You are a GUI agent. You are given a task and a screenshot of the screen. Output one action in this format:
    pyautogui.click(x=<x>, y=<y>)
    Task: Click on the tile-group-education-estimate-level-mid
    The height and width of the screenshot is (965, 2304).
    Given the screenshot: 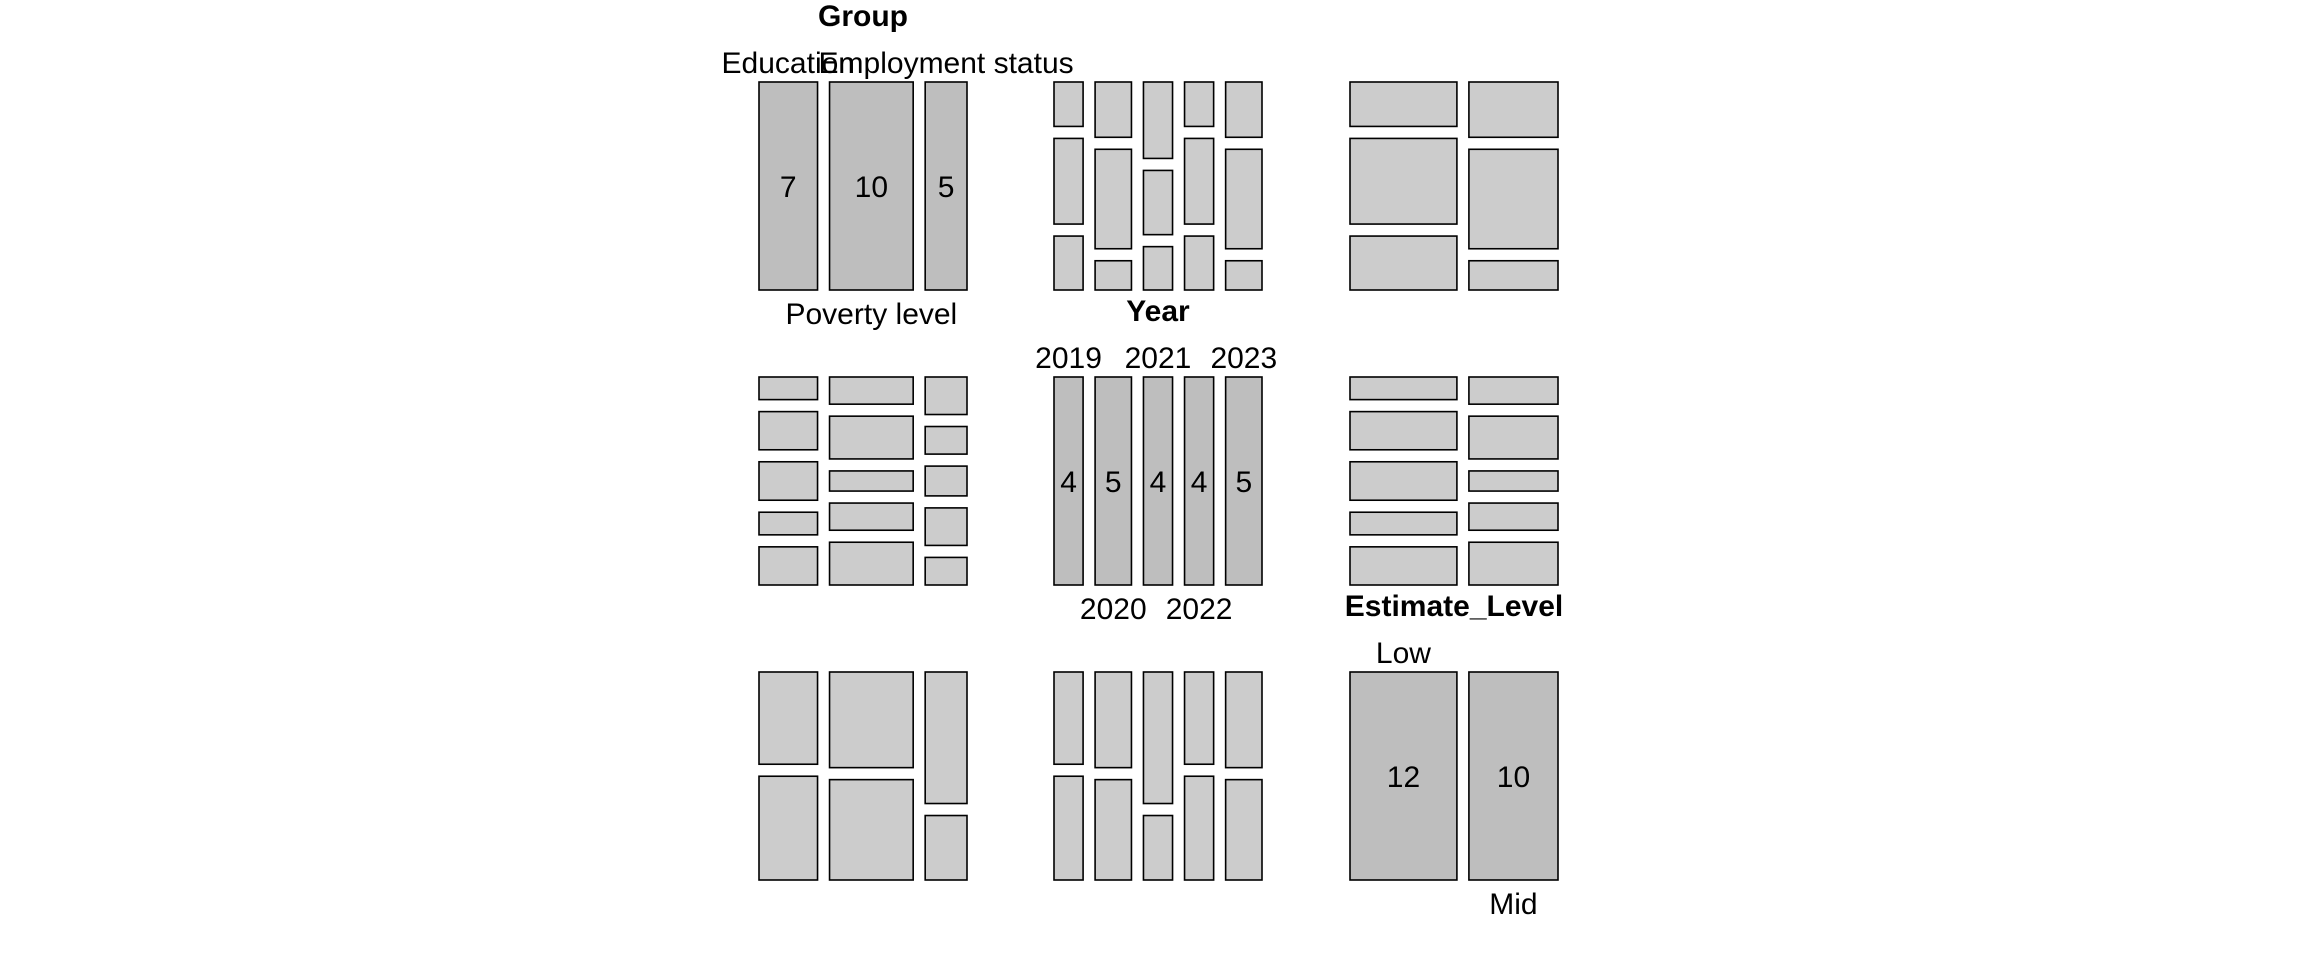 What is the action you would take?
    pyautogui.click(x=1513, y=109)
    